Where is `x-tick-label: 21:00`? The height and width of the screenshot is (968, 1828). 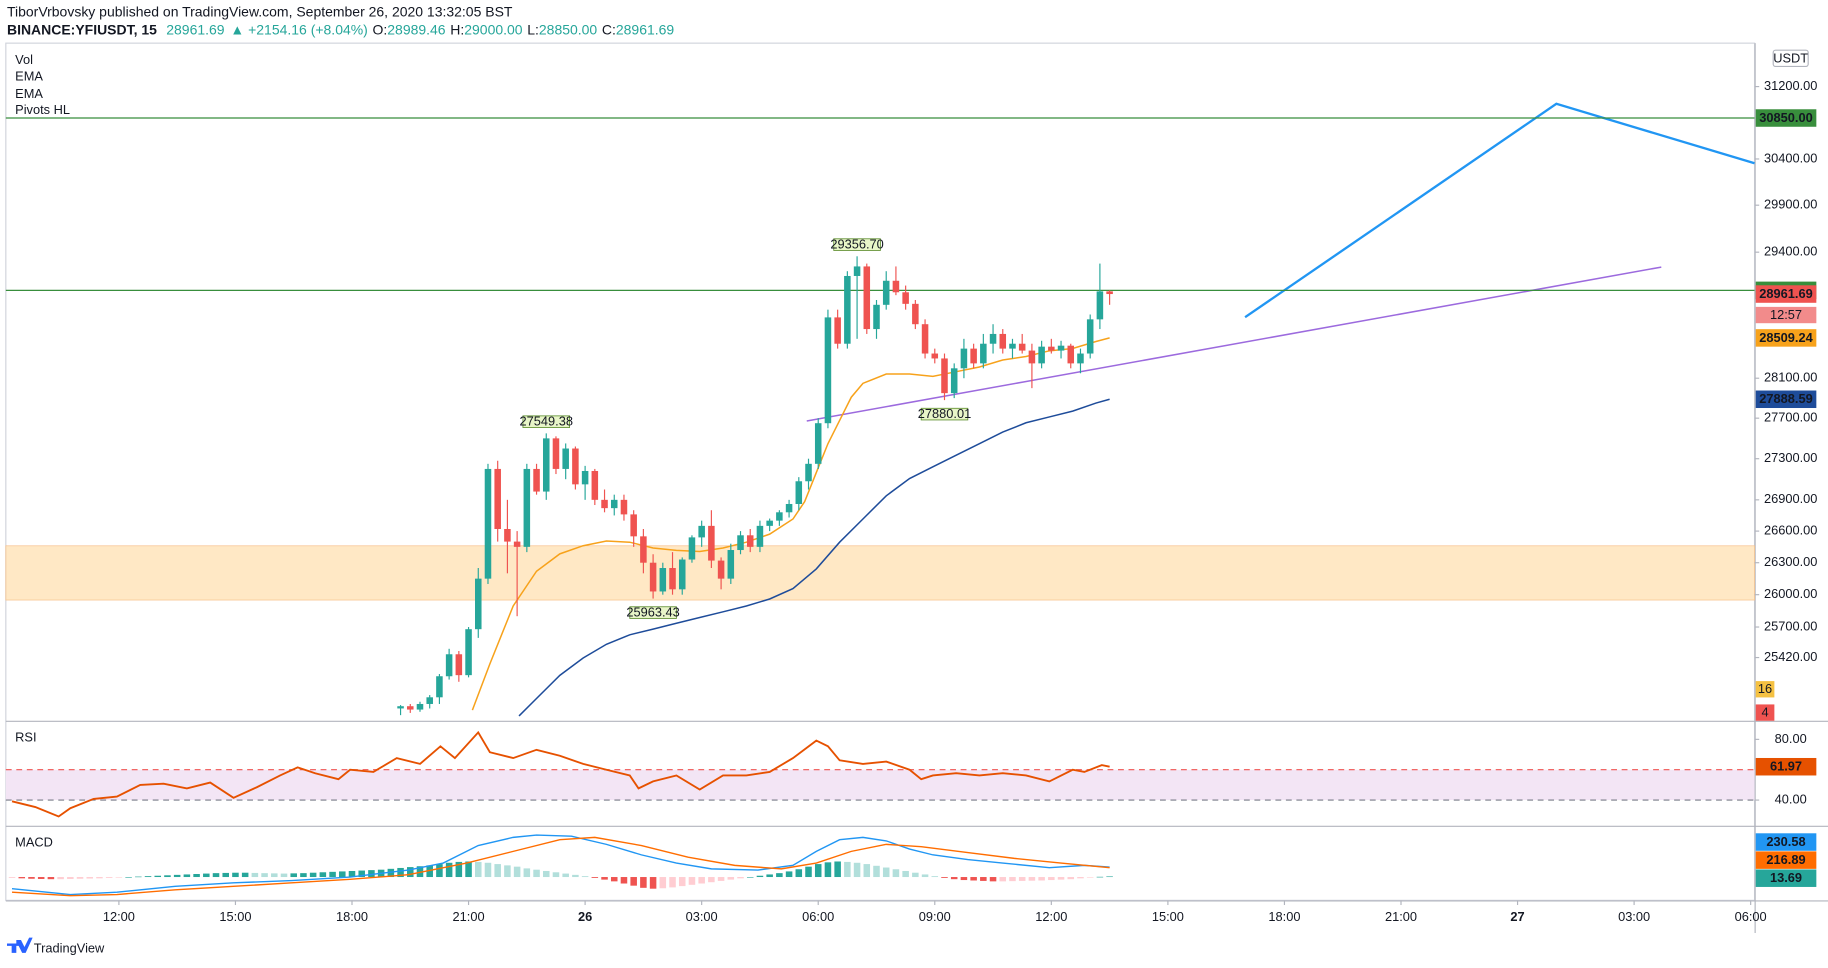 x-tick-label: 21:00 is located at coordinates (1401, 916).